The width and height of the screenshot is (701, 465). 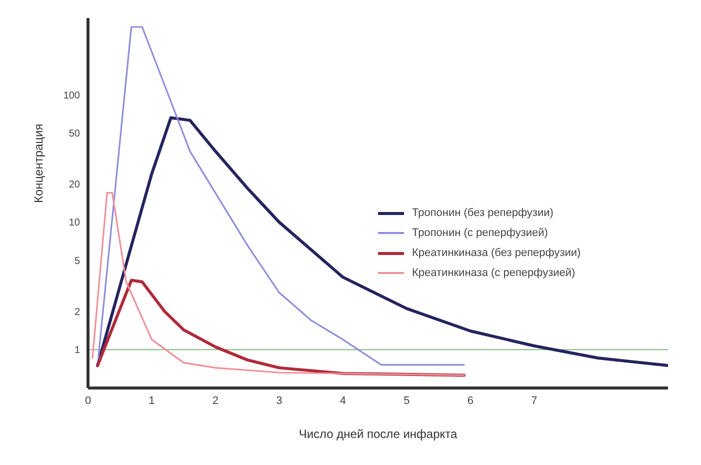 I want to click on y-tick-label: 5, so click(x=77, y=262).